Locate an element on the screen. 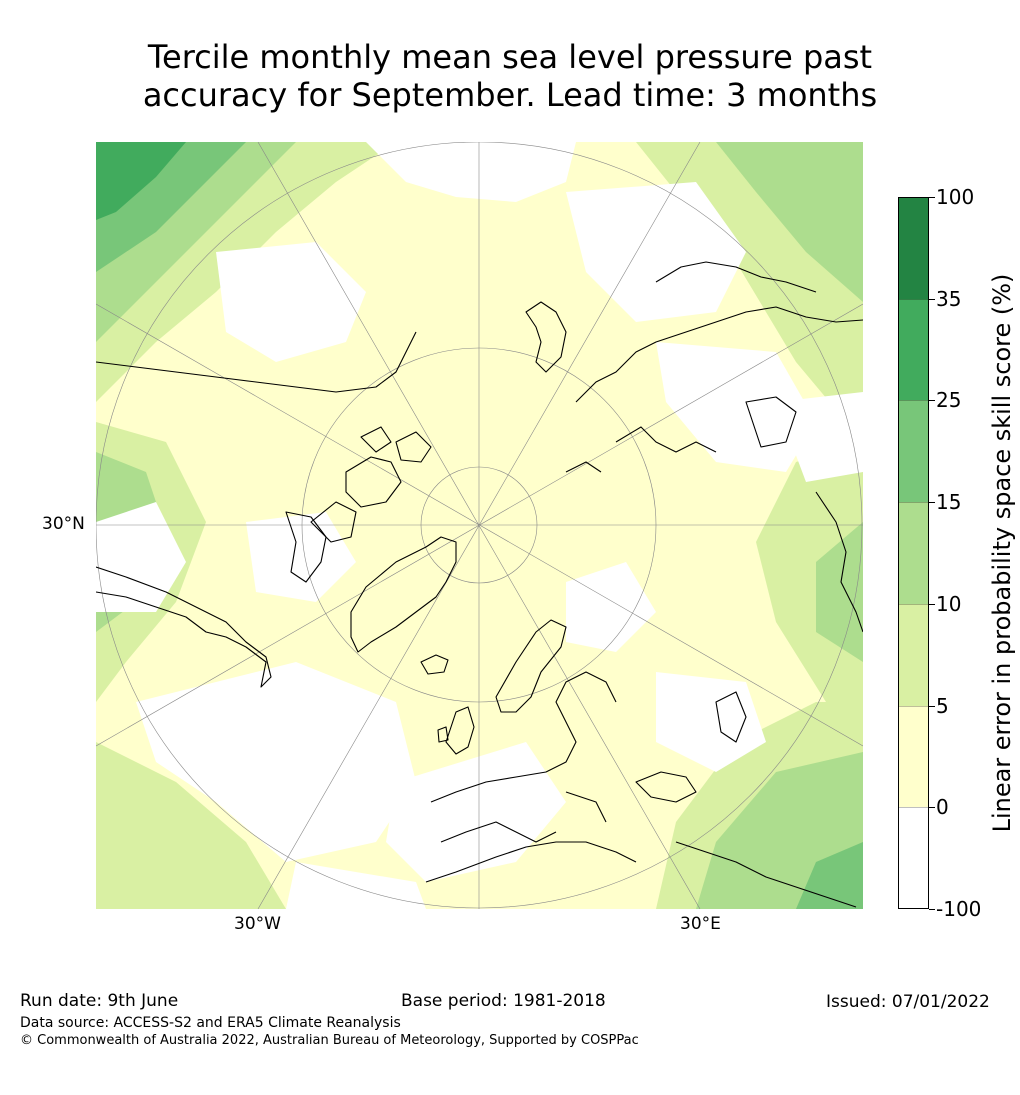 Image resolution: width=1020 pixels, height=1095 pixels. run-date: Run date: 9th June is located at coordinates (99, 1001).